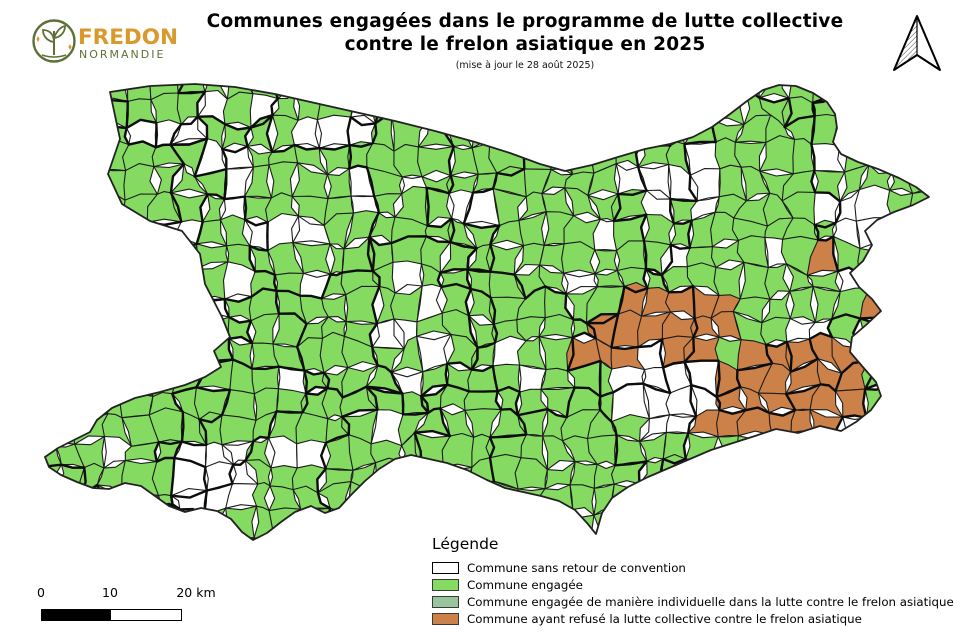  I want to click on fredon-normandie-logo: FREDON NORMANDIE, so click(105, 41).